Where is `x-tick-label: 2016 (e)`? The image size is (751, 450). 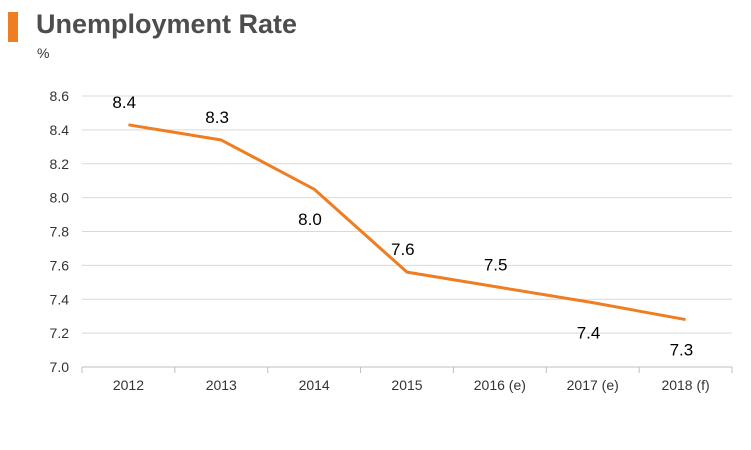
x-tick-label: 2016 (e) is located at coordinates (500, 385).